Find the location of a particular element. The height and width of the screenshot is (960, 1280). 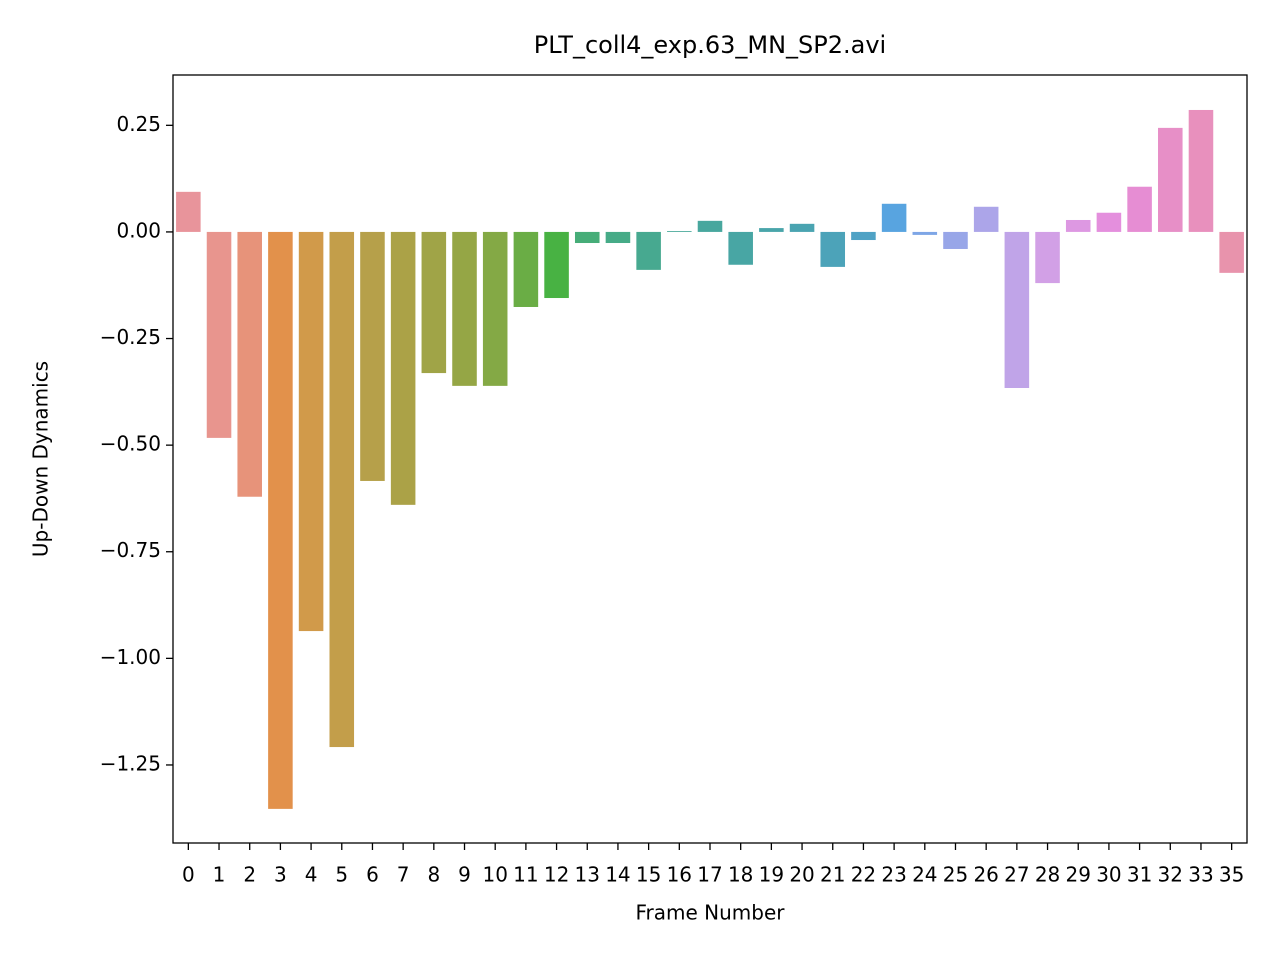

x-tick-label: 33 is located at coordinates (1200, 875).